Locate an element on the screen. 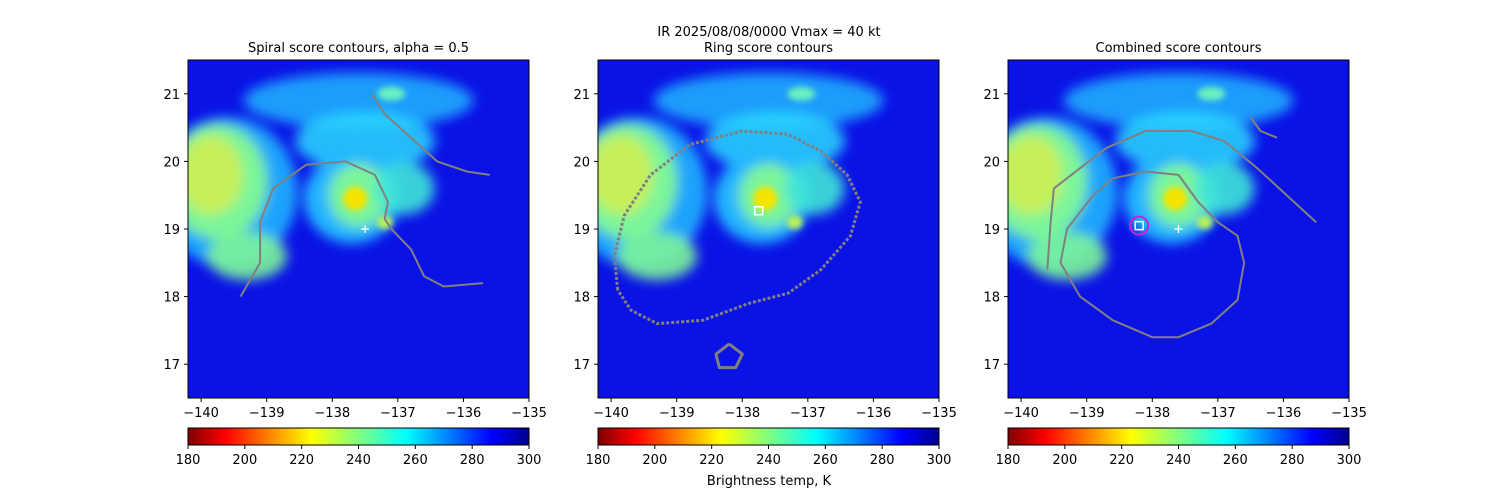 The height and width of the screenshot is (500, 1500). combined-contour-ring is located at coordinates (1152, 254).